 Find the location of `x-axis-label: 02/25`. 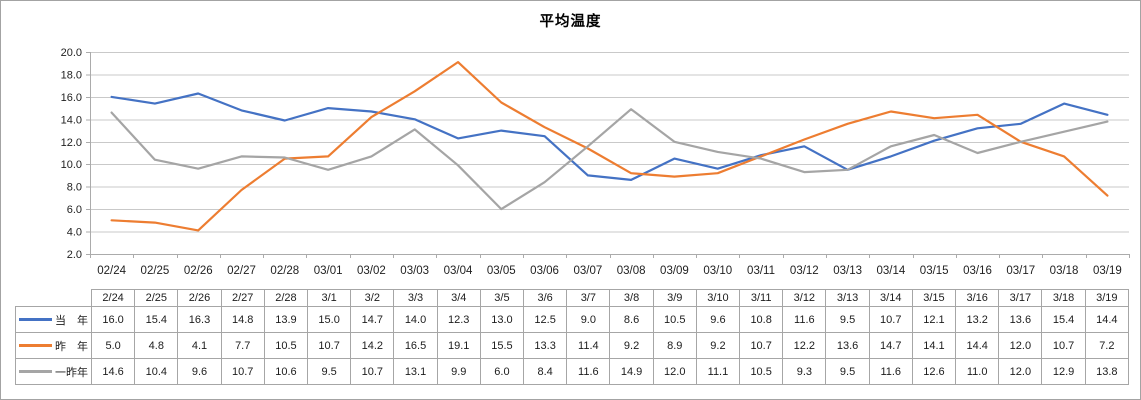

x-axis-label: 02/25 is located at coordinates (155, 271).